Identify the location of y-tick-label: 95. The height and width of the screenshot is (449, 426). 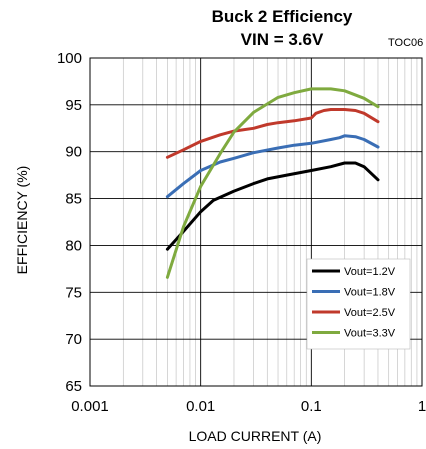
(73, 105).